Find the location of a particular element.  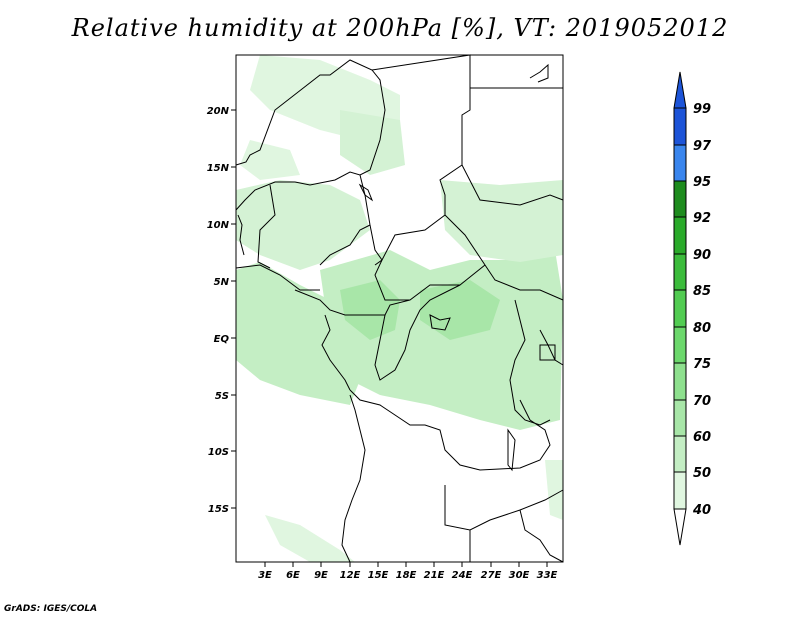

colorbar-label-70: 70 is located at coordinates (702, 401).